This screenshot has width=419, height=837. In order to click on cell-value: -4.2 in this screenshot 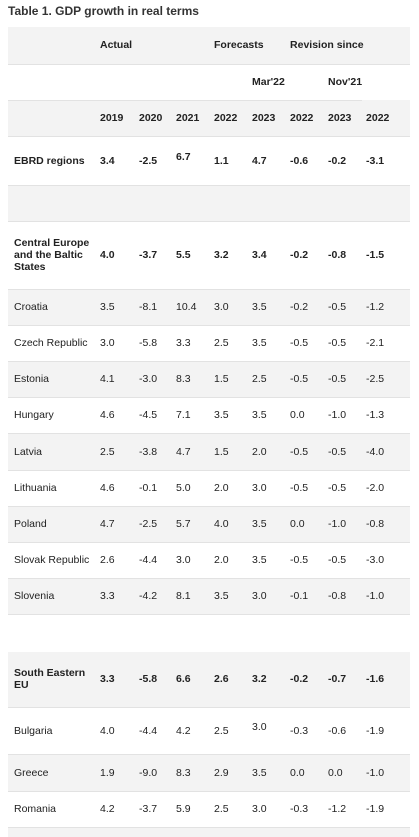, I will do `click(153, 596)`.